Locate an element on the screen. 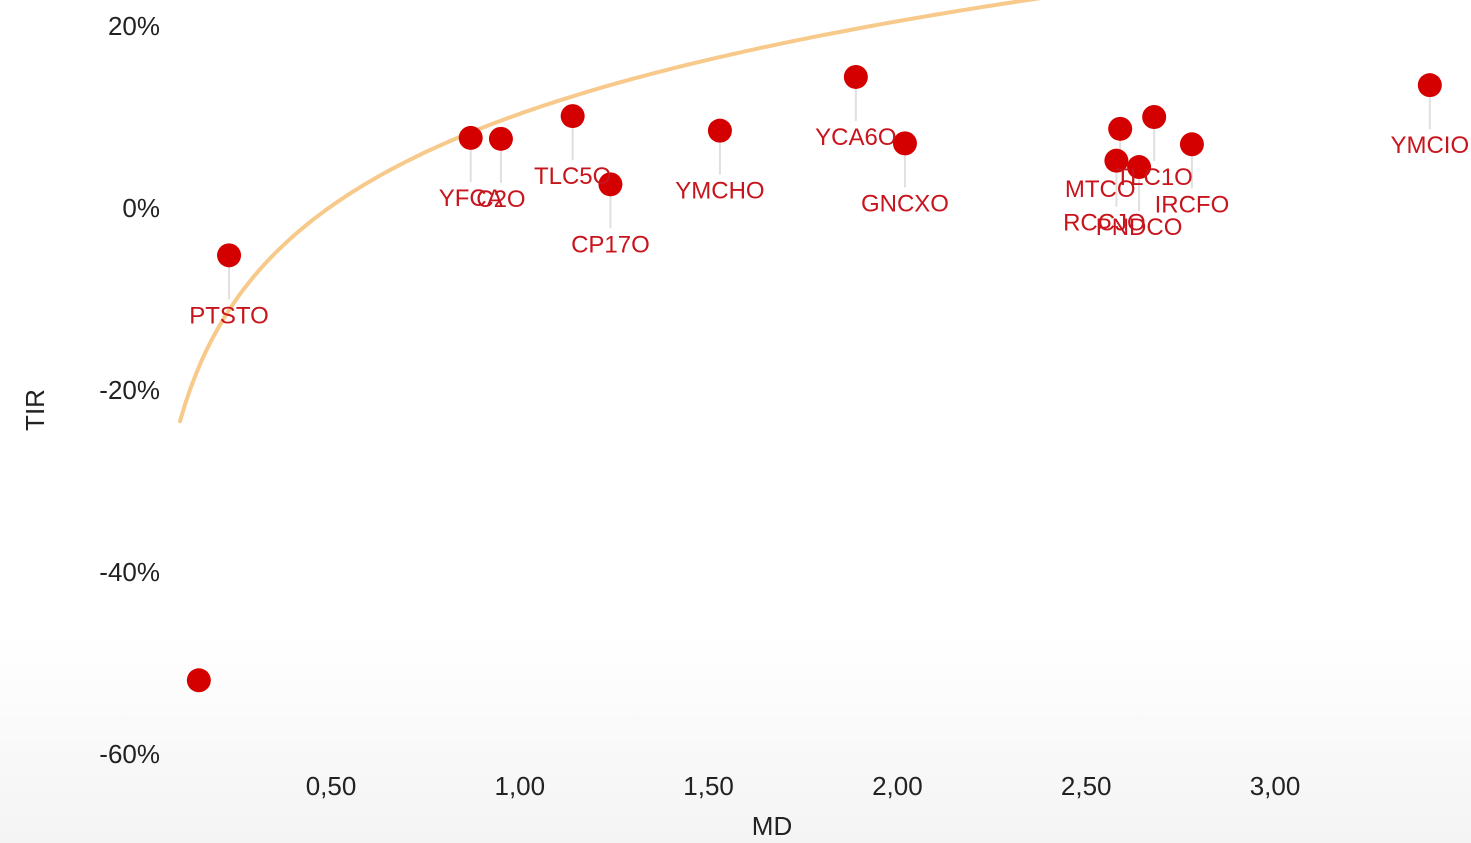  x-axis-ticks: 0,50 1,00 1,50 2,00 2,50 3,00 is located at coordinates (803, 786).